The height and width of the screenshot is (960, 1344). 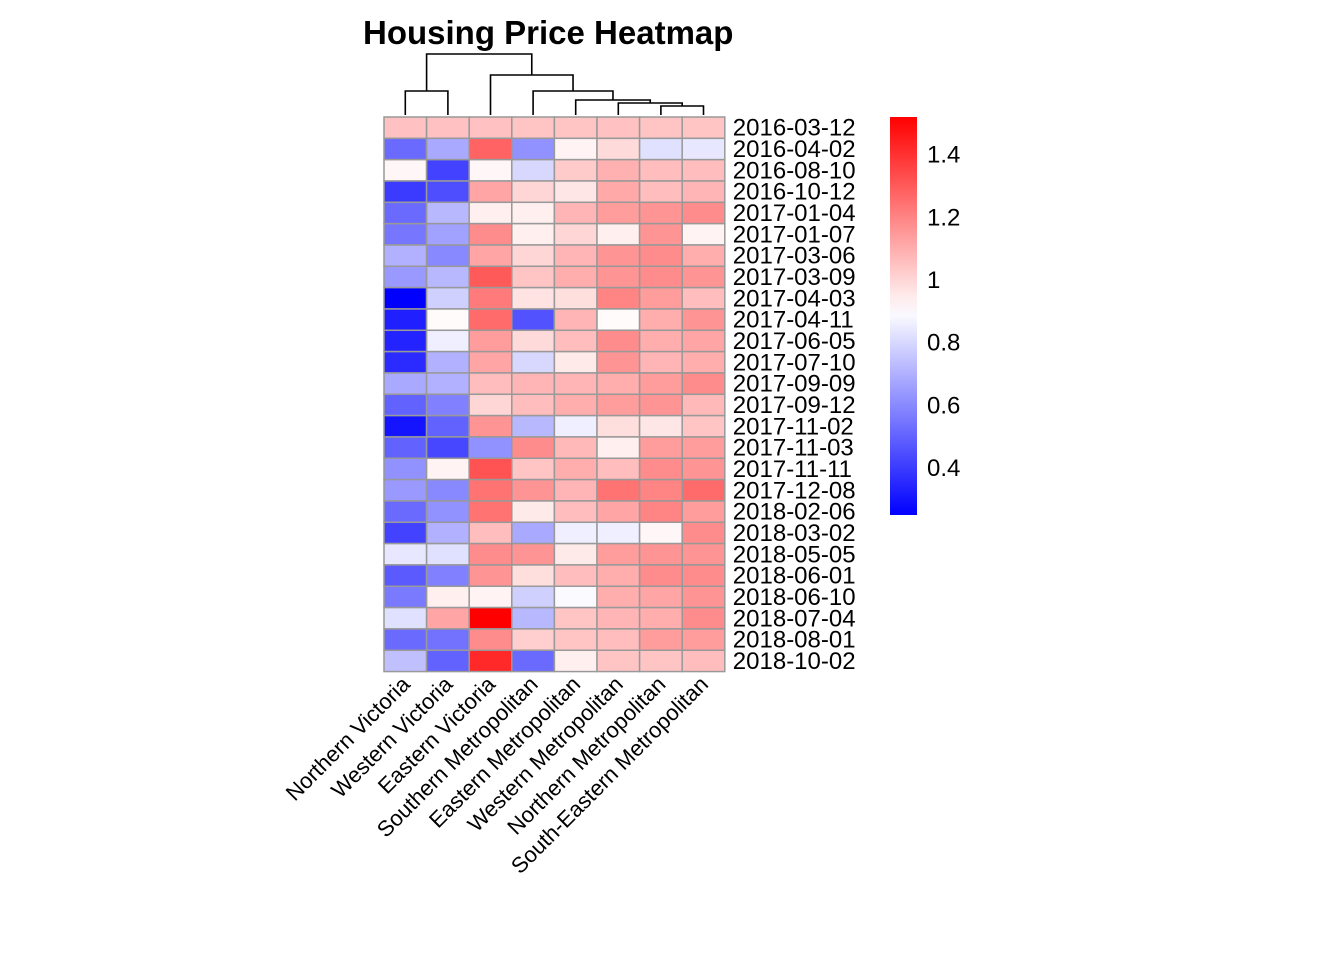 What do you see at coordinates (794, 192) in the screenshot?
I see `row-label: 2016-10-12` at bounding box center [794, 192].